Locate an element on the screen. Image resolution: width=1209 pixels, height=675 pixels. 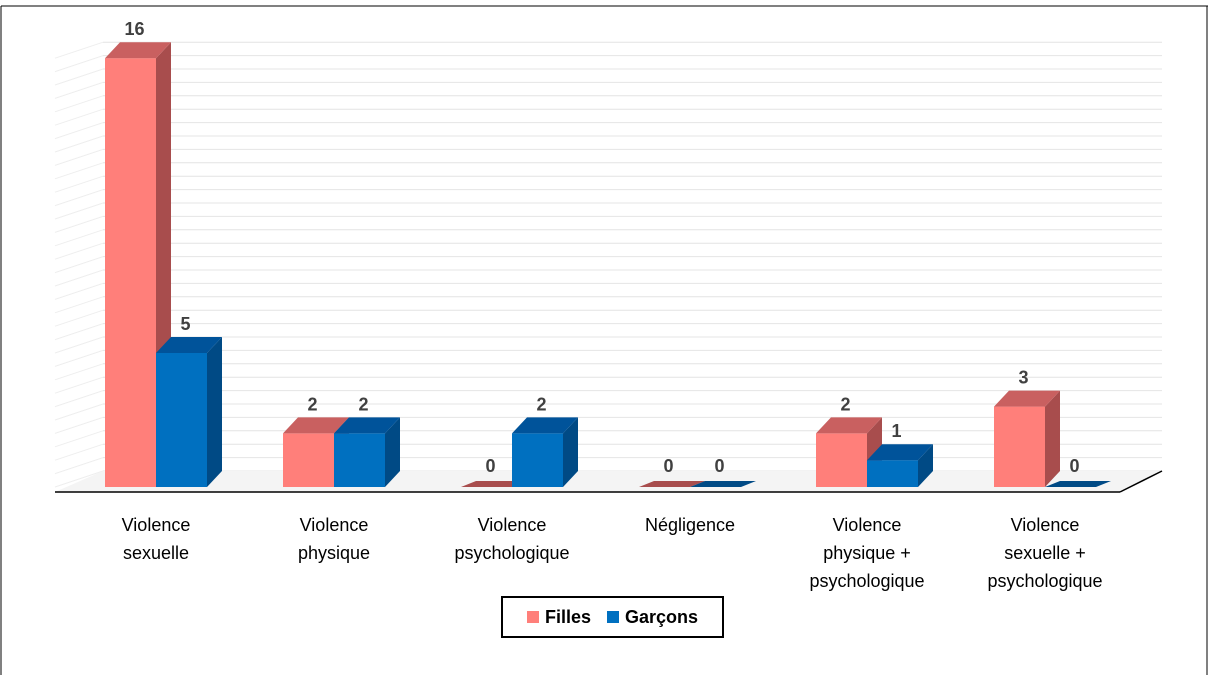
legend-item-filles: Filles is located at coordinates (558, 617).